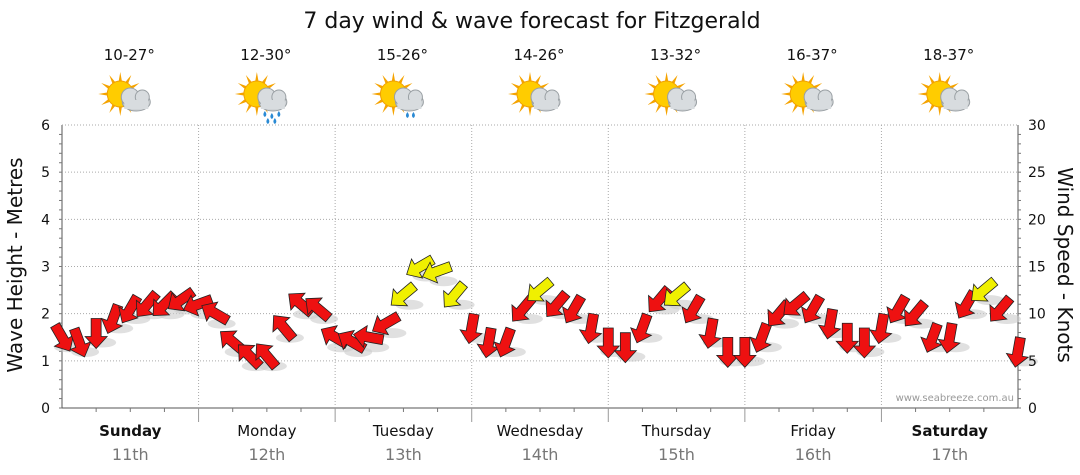 The width and height of the screenshot is (1080, 475). Describe the element at coordinates (540, 431) in the screenshot. I see `day-name-label: Wednesday` at that location.